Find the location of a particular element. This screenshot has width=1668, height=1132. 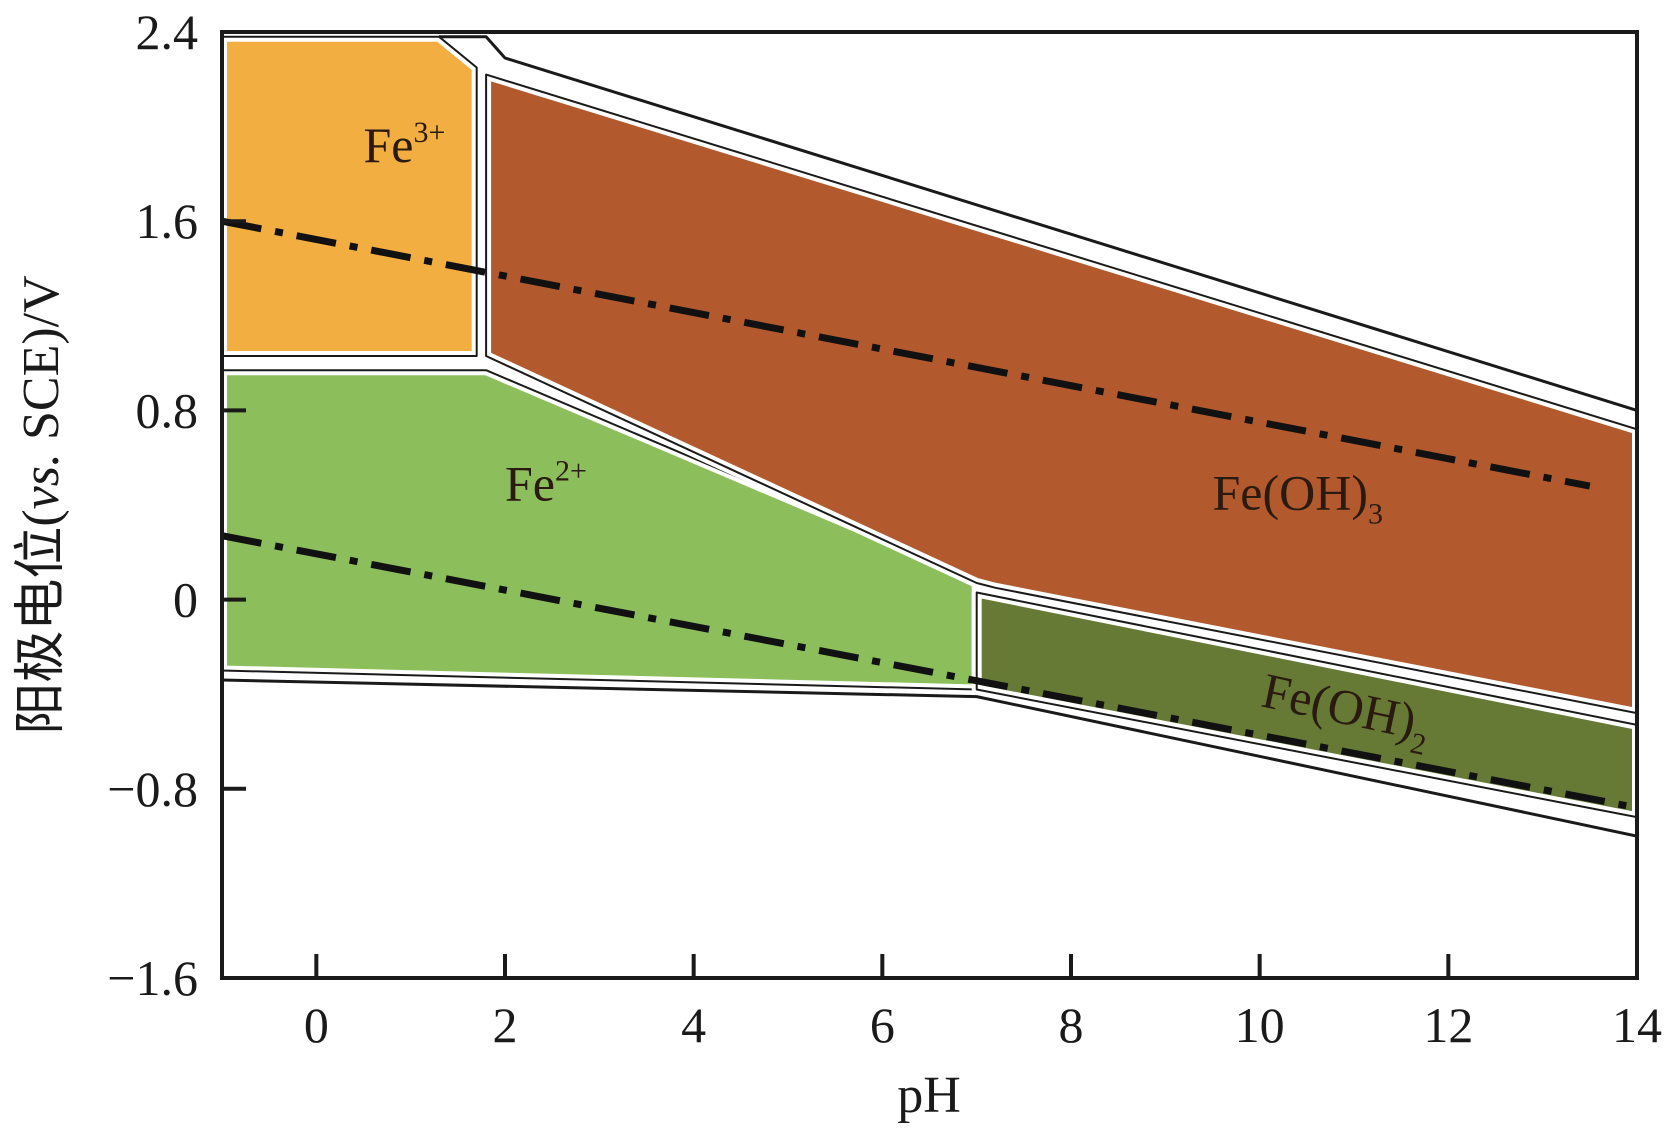

region-fe3 is located at coordinates (352, 196).